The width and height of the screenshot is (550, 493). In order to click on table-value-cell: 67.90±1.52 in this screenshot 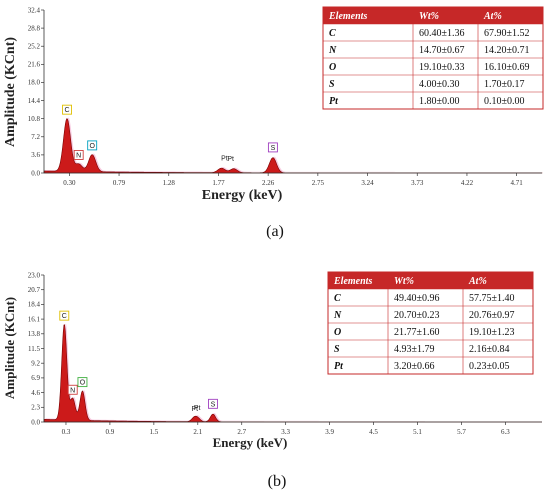, I will do `click(507, 33)`.